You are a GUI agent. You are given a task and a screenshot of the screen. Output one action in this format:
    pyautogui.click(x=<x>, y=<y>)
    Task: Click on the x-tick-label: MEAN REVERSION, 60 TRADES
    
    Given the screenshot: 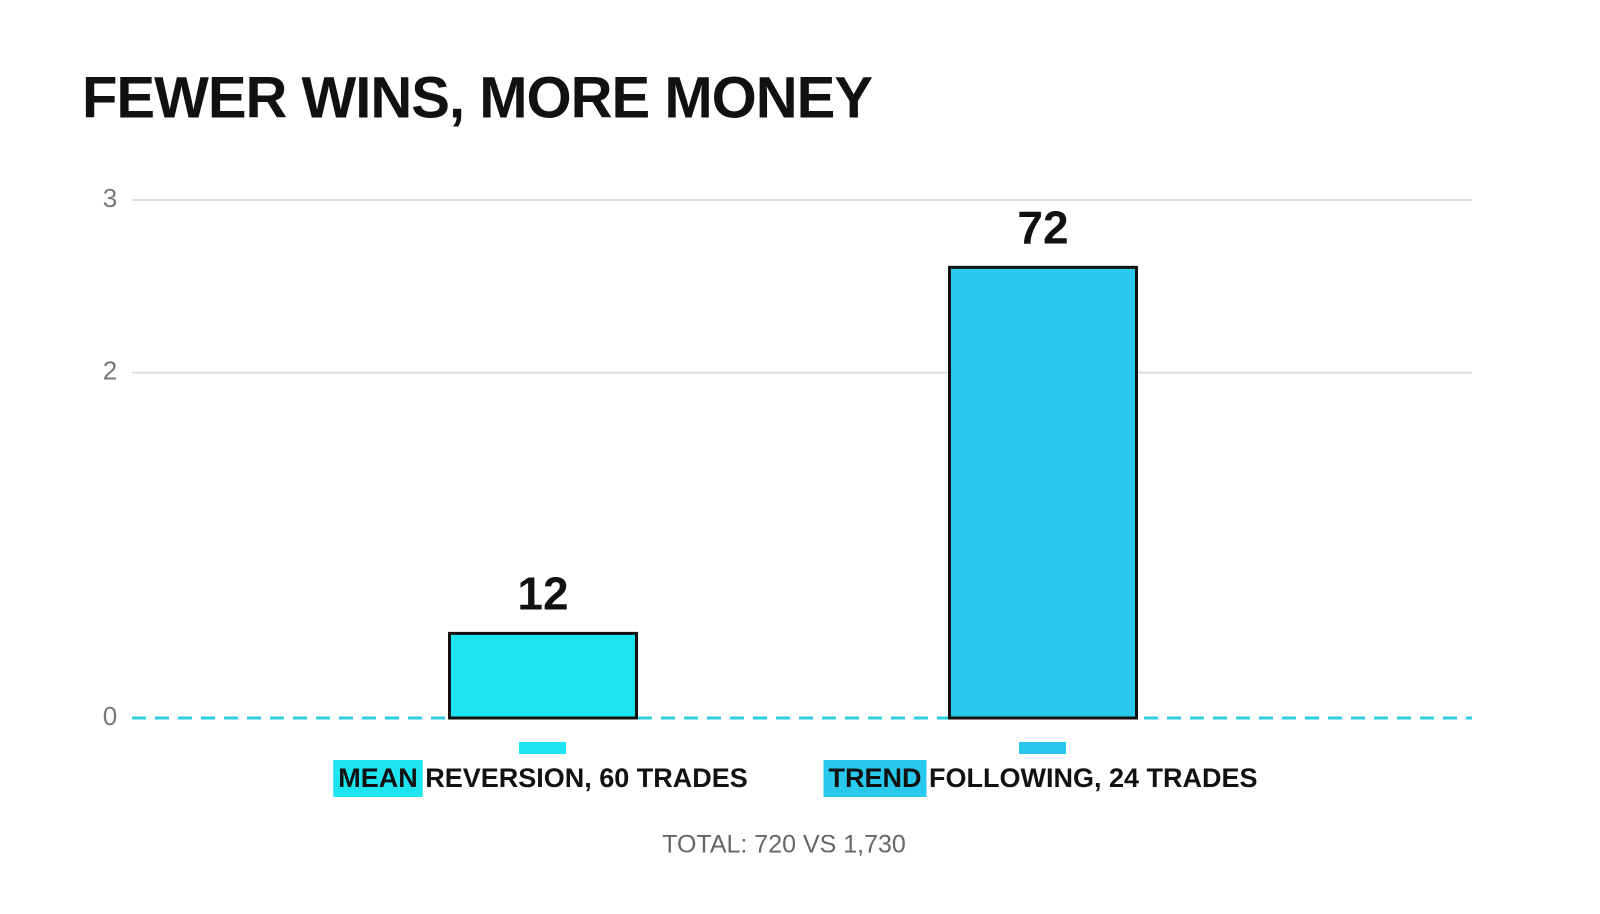 What is the action you would take?
    pyautogui.click(x=543, y=778)
    